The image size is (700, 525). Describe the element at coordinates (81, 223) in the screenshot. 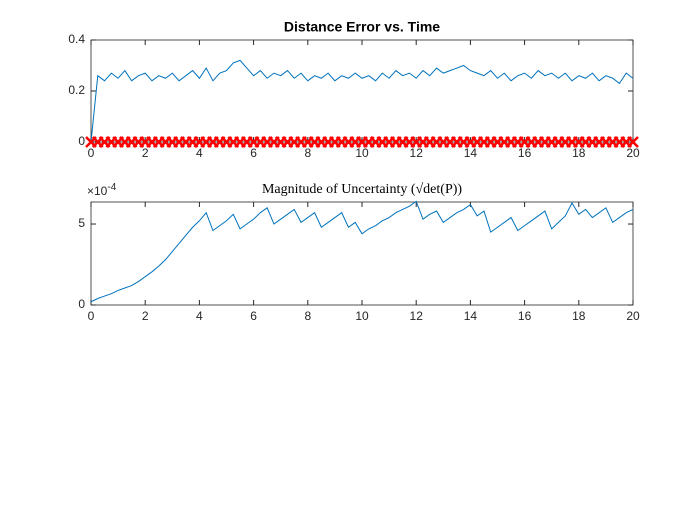

I see `y-tick-label: 5` at that location.